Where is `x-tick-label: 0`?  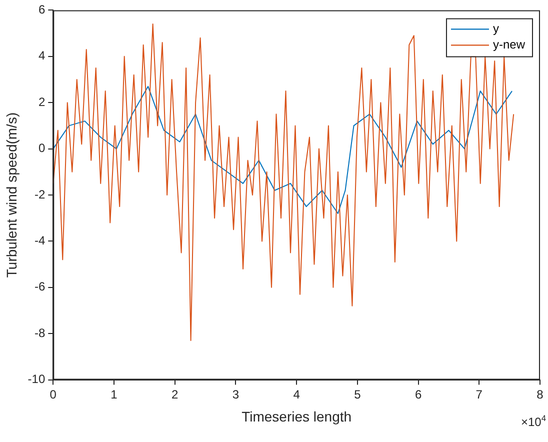 x-tick-label: 0 is located at coordinates (53, 394).